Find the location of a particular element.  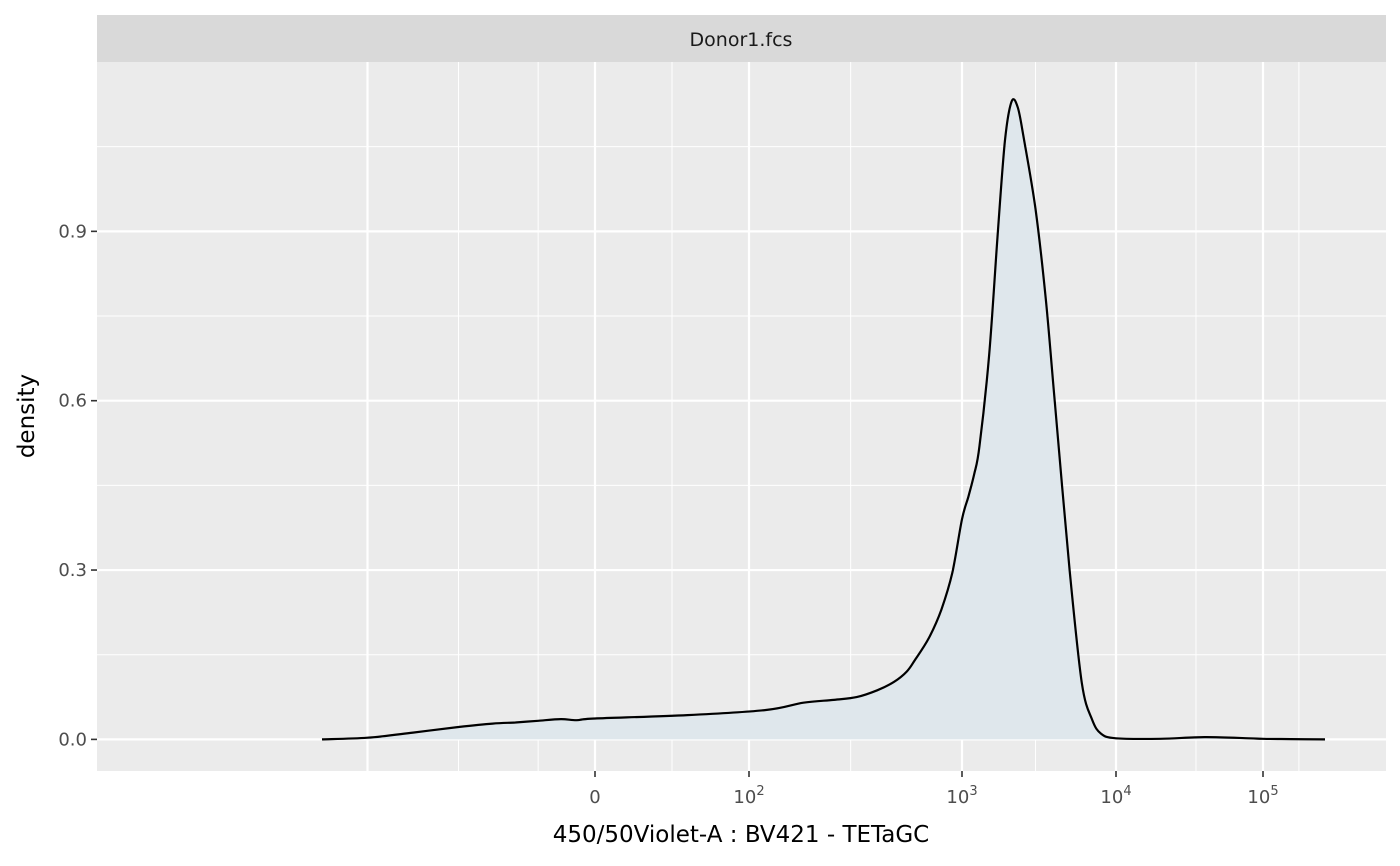

x-tick-label: 10⁵ is located at coordinates (1262, 796).